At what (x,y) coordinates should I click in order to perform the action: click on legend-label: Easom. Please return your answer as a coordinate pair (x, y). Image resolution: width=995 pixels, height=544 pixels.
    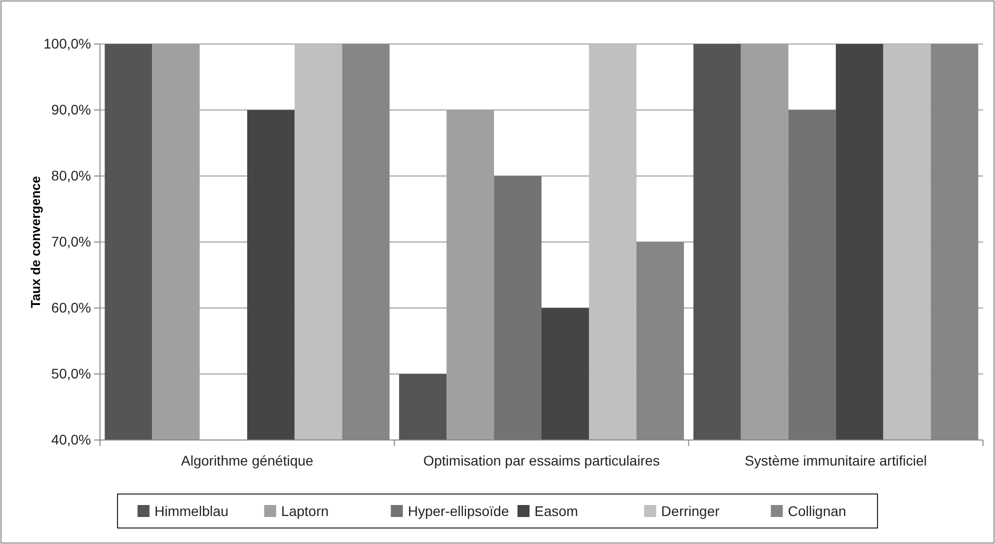
    Looking at the image, I should click on (556, 510).